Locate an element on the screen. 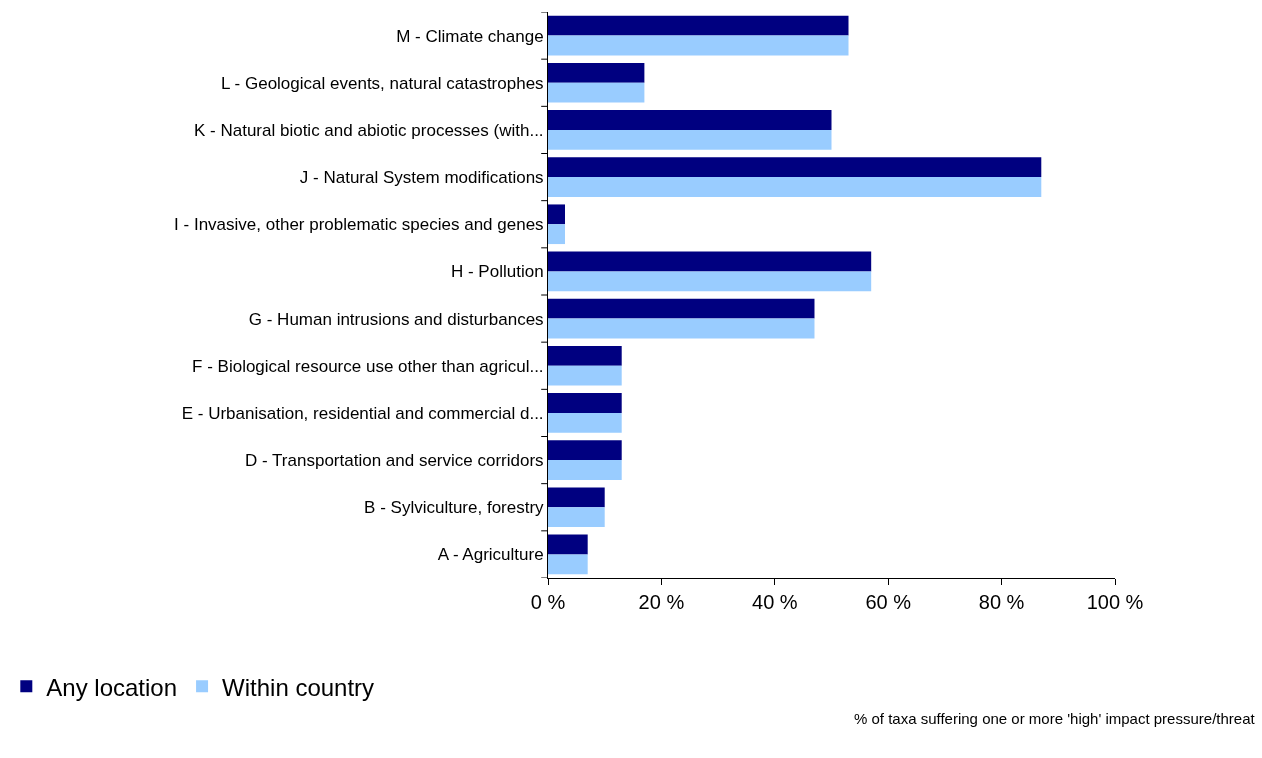 The height and width of the screenshot is (758, 1262). legend-label: Any location is located at coordinates (112, 687).